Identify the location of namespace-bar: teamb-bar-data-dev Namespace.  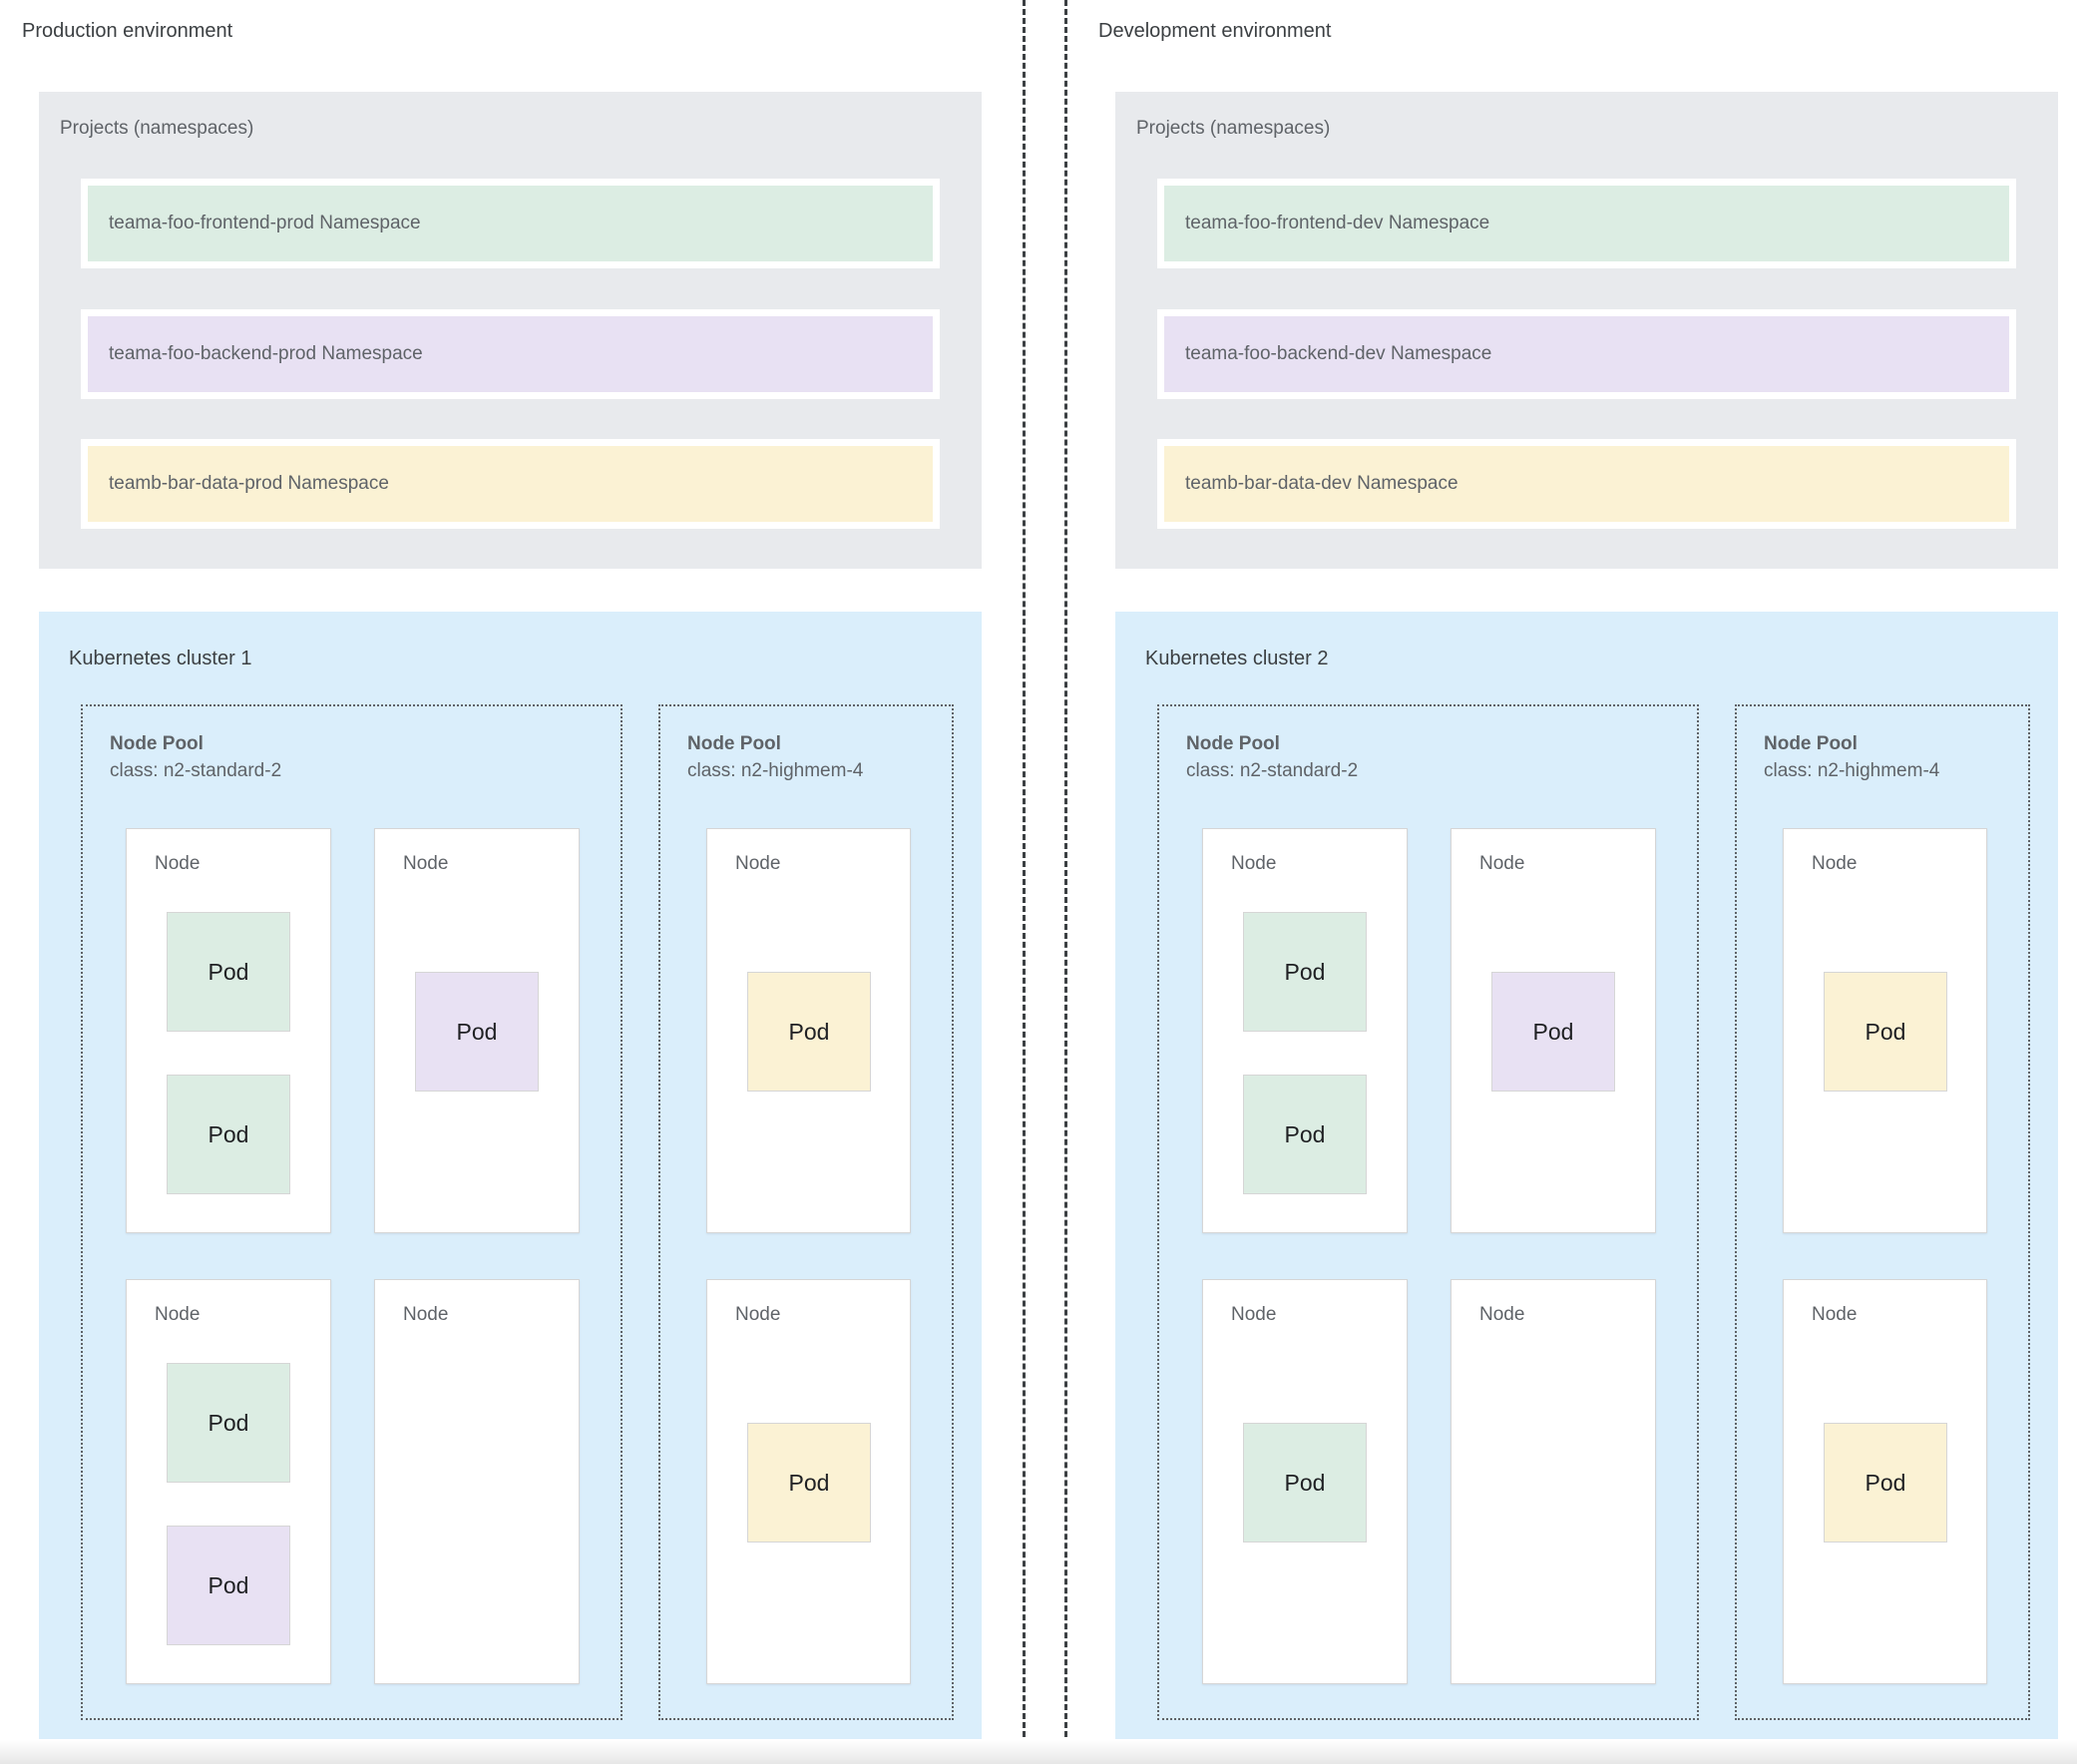
(1587, 484).